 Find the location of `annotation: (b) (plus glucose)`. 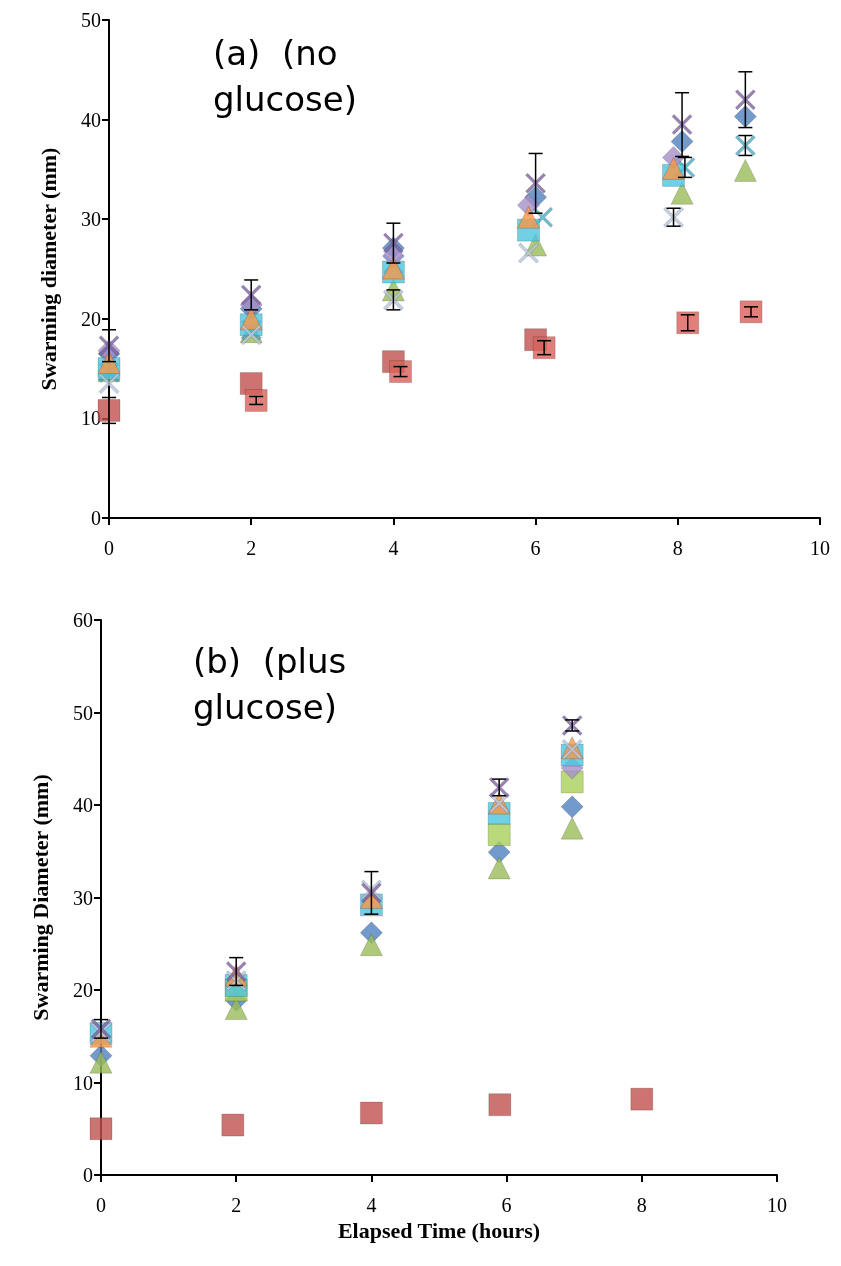

annotation: (b) (plus glucose) is located at coordinates (270, 684).